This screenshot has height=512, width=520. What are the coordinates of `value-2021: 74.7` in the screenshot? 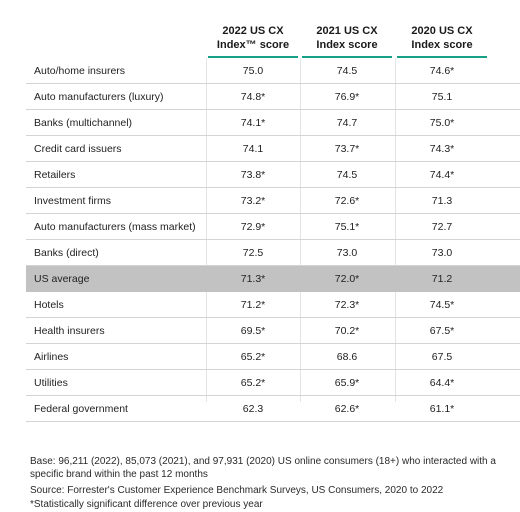 It's located at (347, 123).